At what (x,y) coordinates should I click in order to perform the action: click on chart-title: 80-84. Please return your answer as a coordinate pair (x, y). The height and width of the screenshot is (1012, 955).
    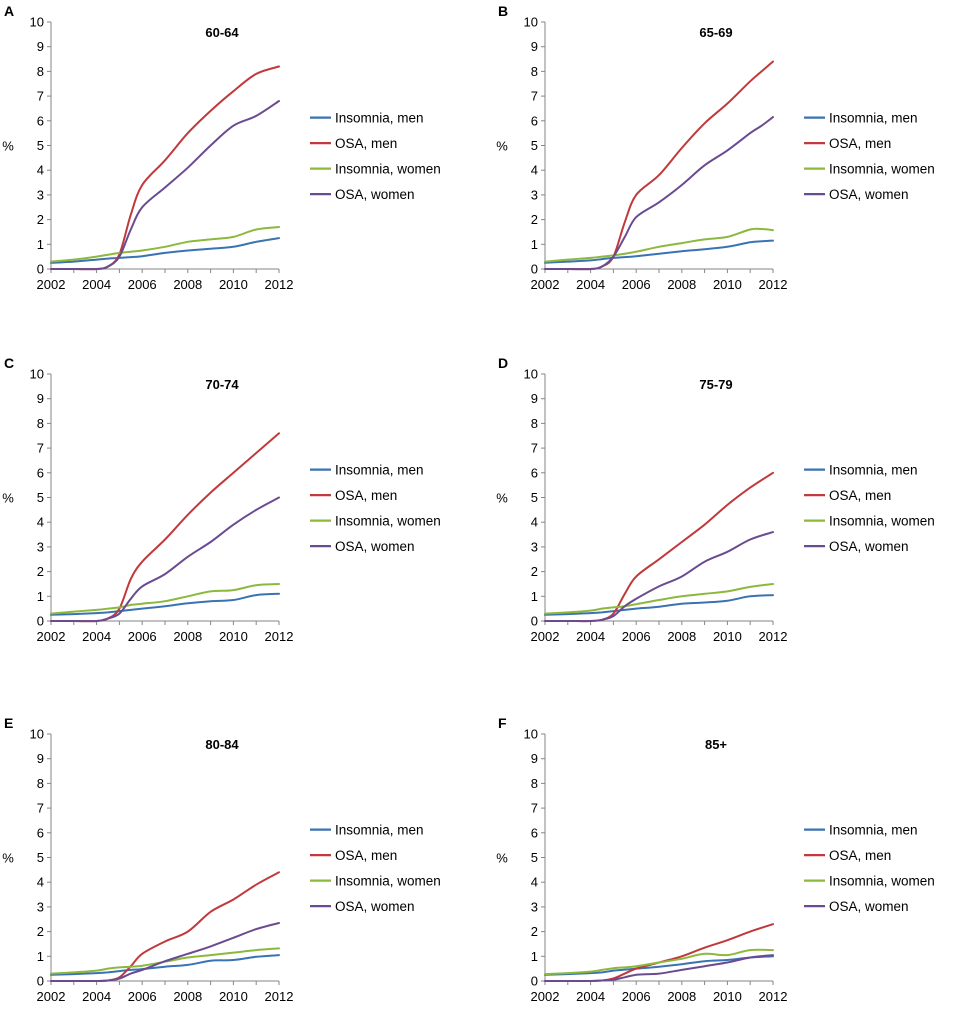
    Looking at the image, I should click on (222, 744).